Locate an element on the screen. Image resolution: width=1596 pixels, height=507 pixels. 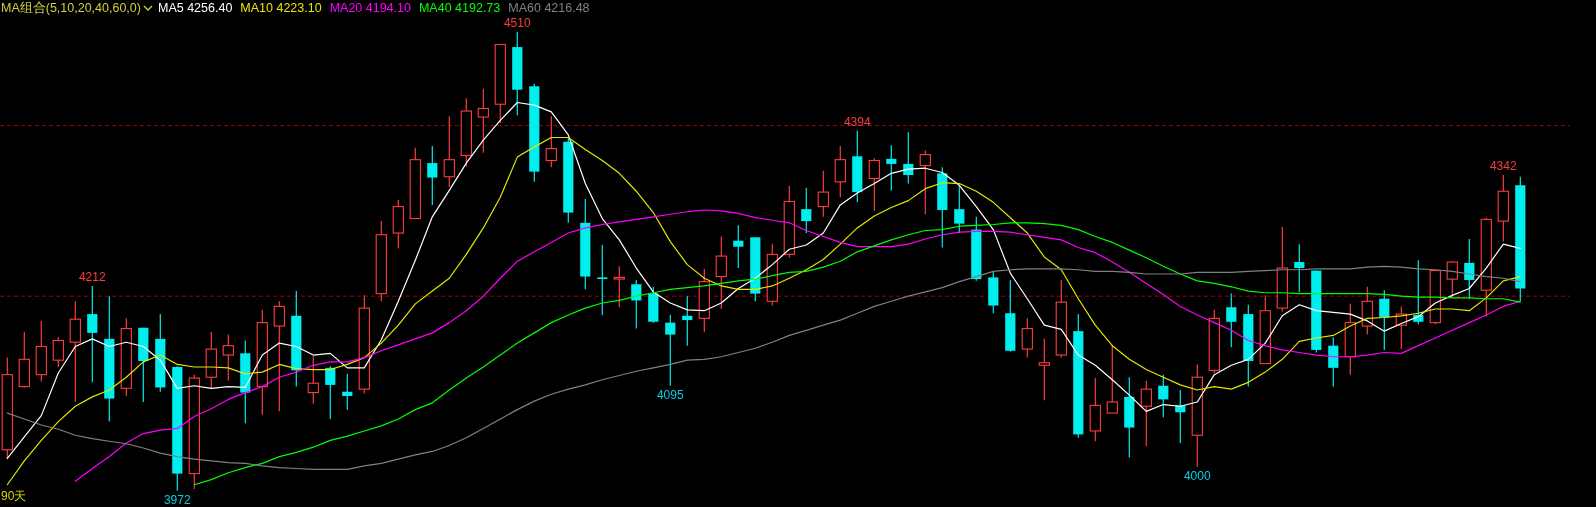
annotation: 4000 is located at coordinates (1197, 475).